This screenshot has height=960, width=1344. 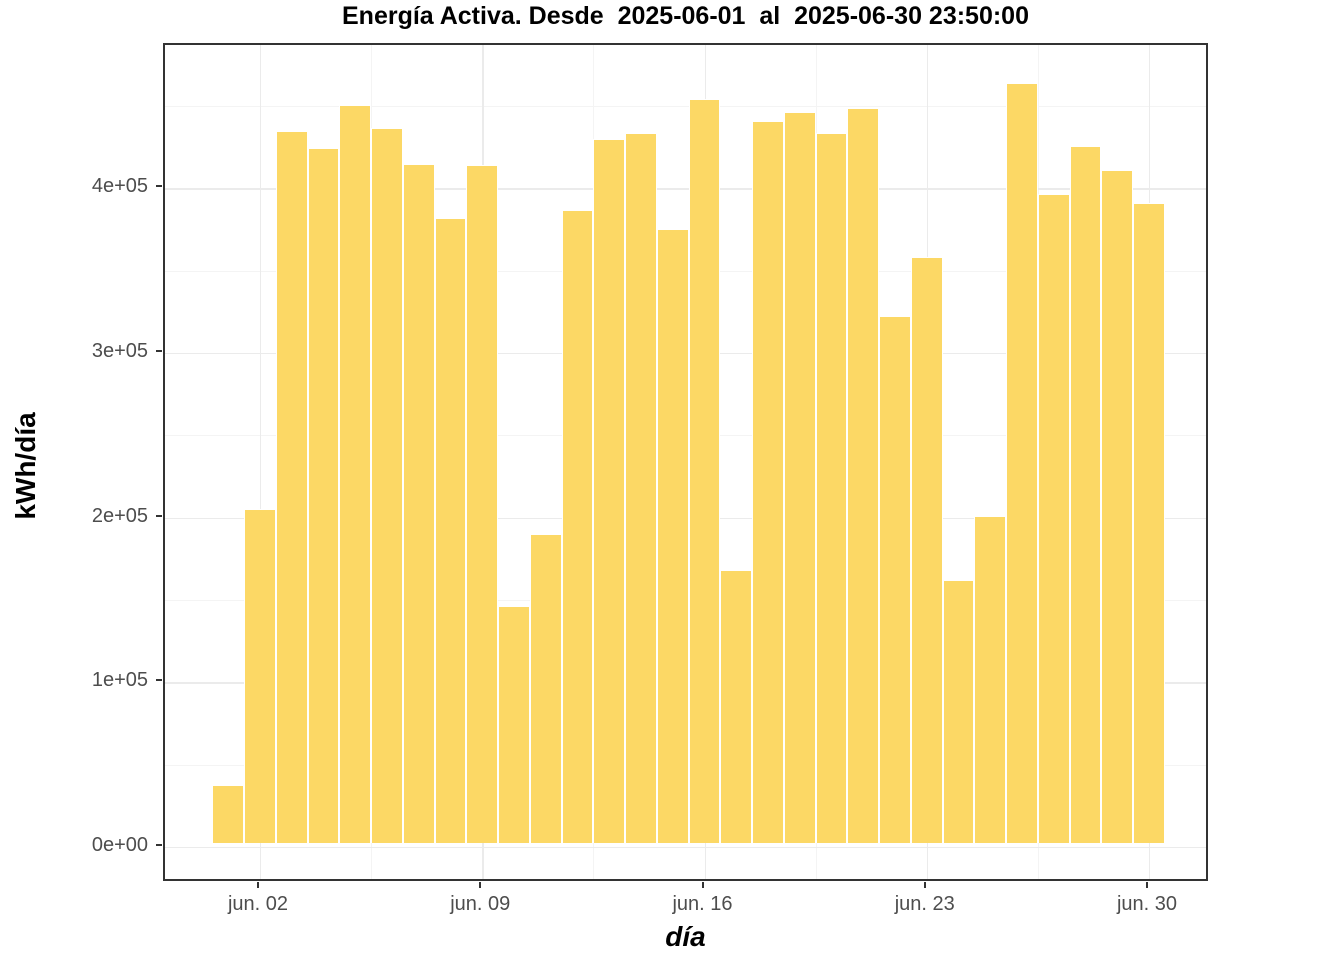 What do you see at coordinates (119, 186) in the screenshot?
I see `y-tick-label: 4e+05` at bounding box center [119, 186].